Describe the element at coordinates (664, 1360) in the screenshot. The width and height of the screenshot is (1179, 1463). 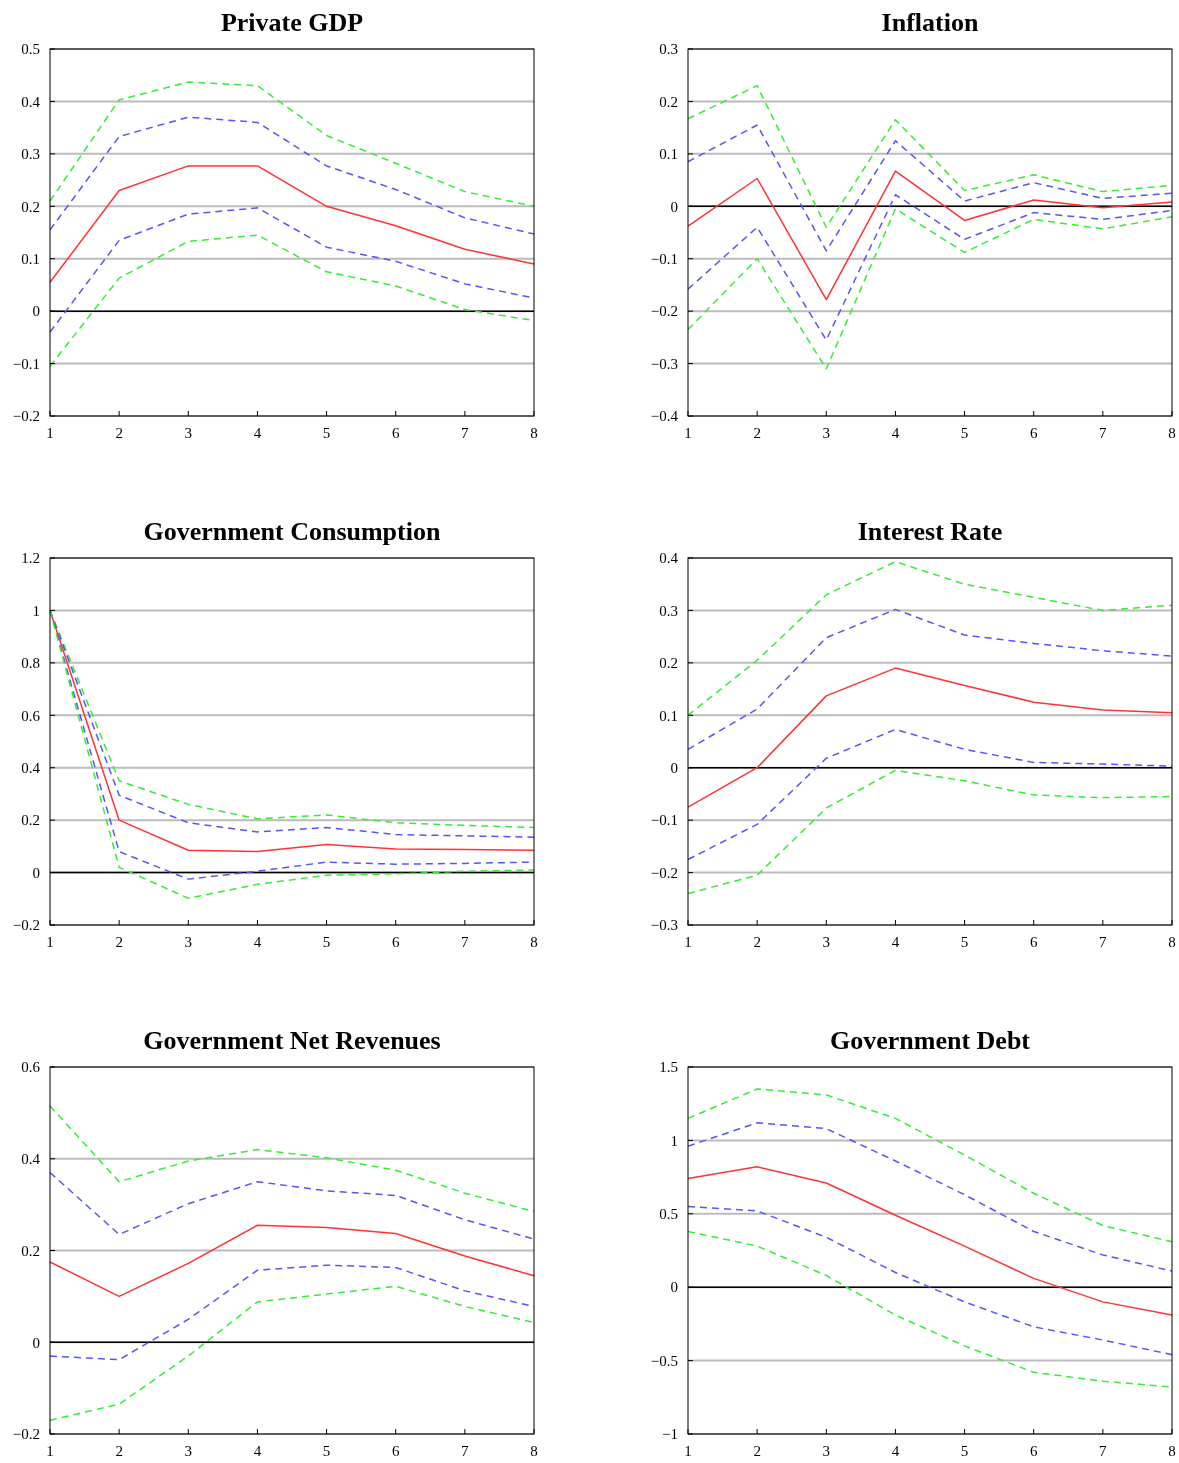
I see `y-tick-label: −0.5` at that location.